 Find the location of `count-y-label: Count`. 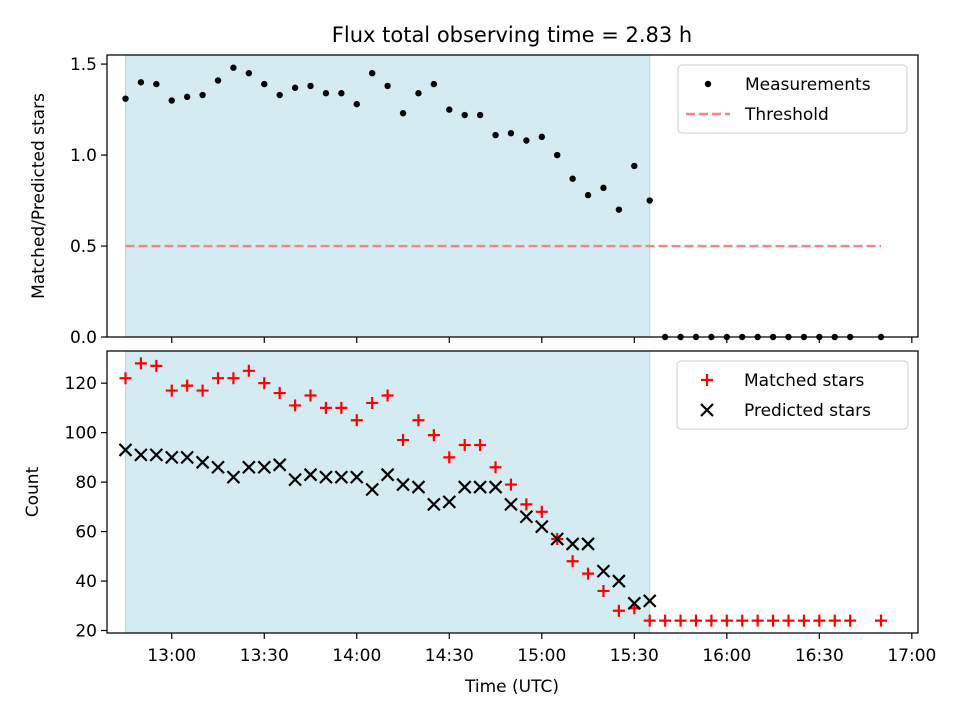

count-y-label: Count is located at coordinates (33, 491).